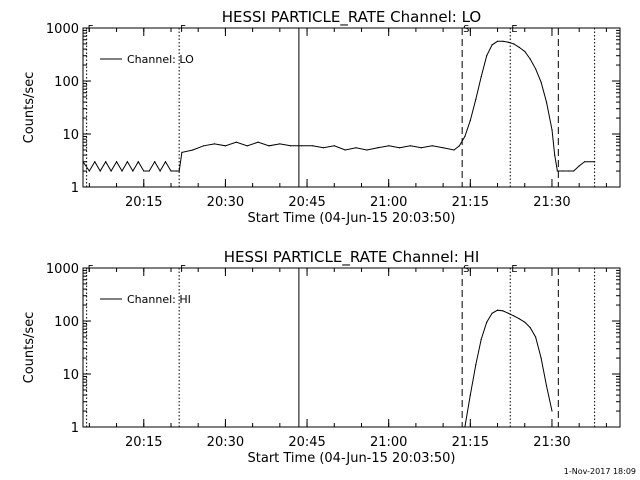 The image size is (640, 480). I want to click on legend-label: Channel: LO, so click(160, 59).